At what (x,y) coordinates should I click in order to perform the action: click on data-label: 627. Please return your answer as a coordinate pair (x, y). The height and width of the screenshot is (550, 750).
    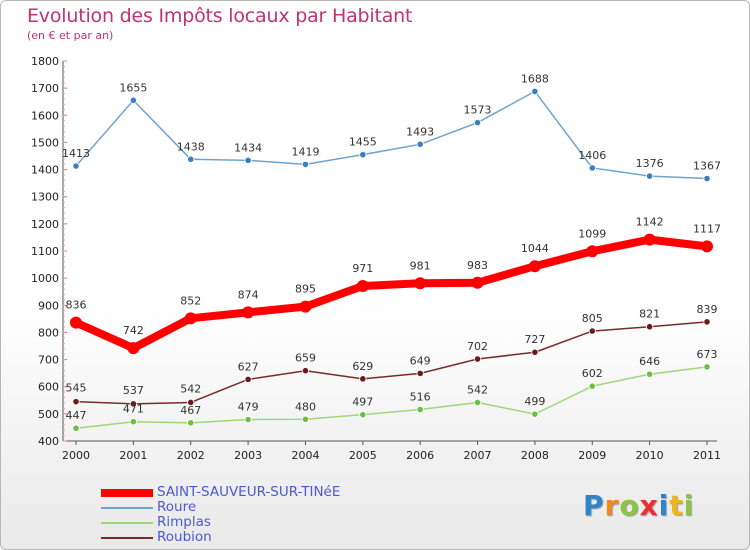
    Looking at the image, I should click on (248, 366).